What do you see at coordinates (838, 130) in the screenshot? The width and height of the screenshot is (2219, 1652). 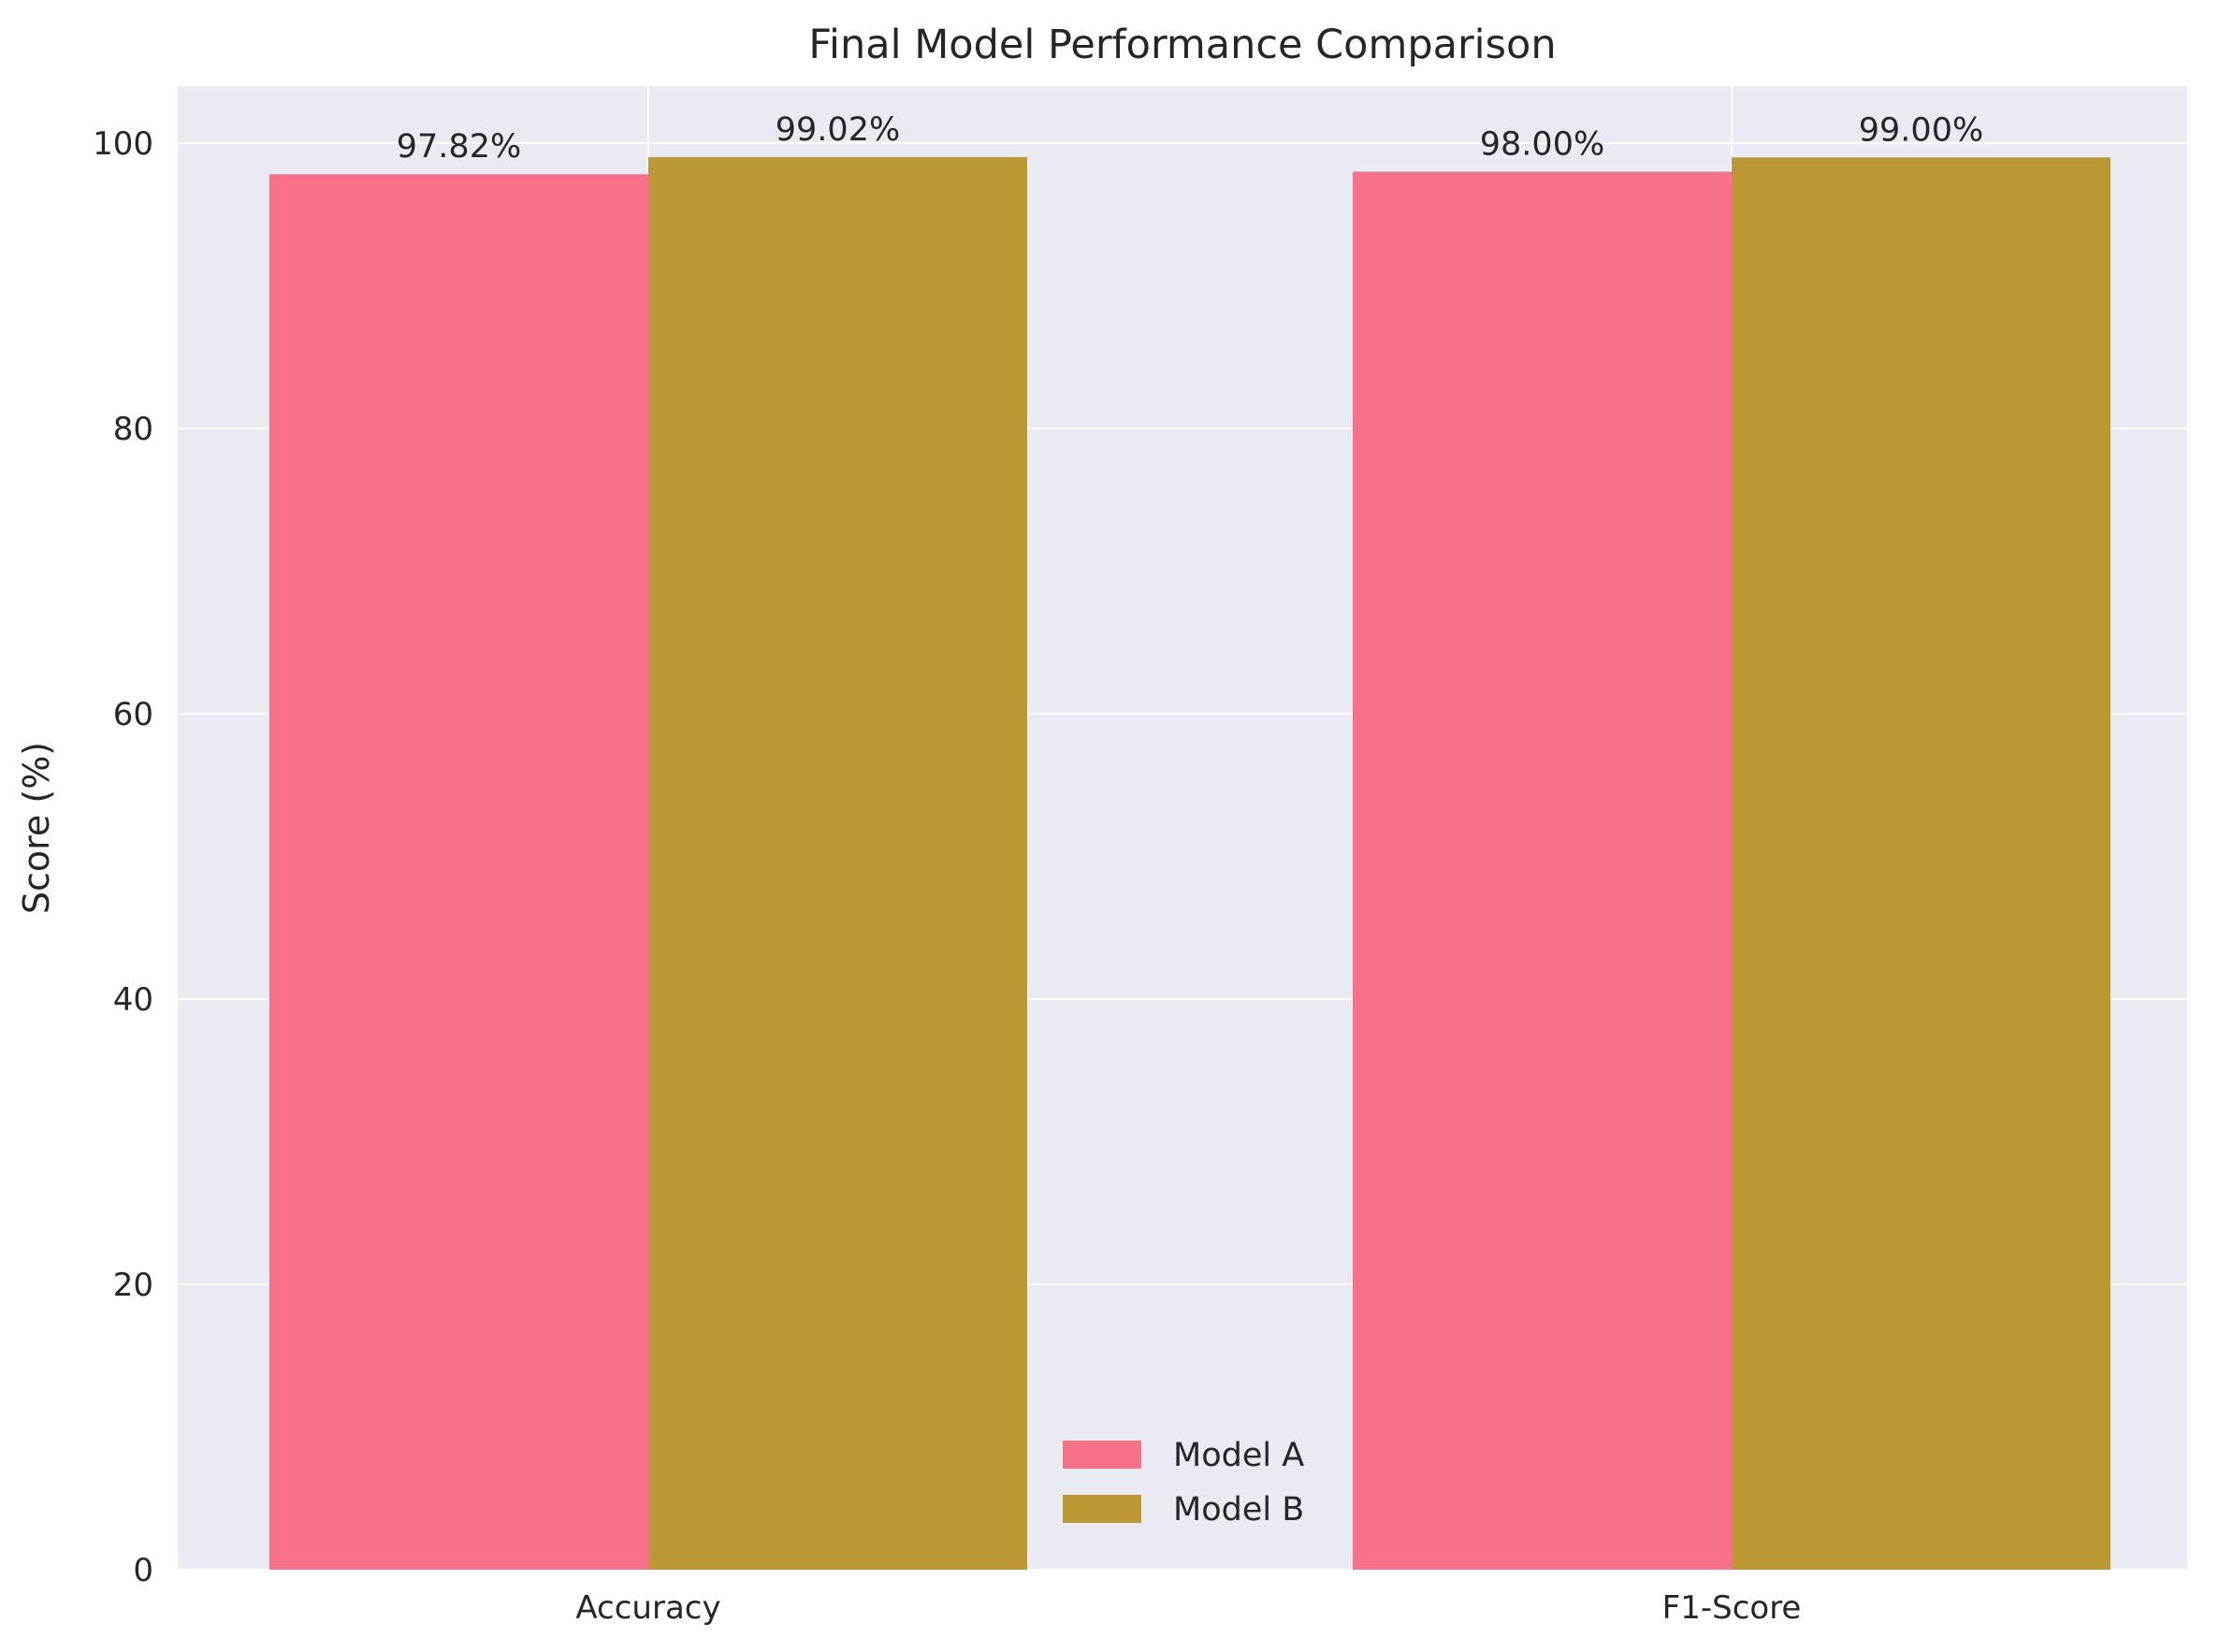 I see `data-label: 99.02%` at bounding box center [838, 130].